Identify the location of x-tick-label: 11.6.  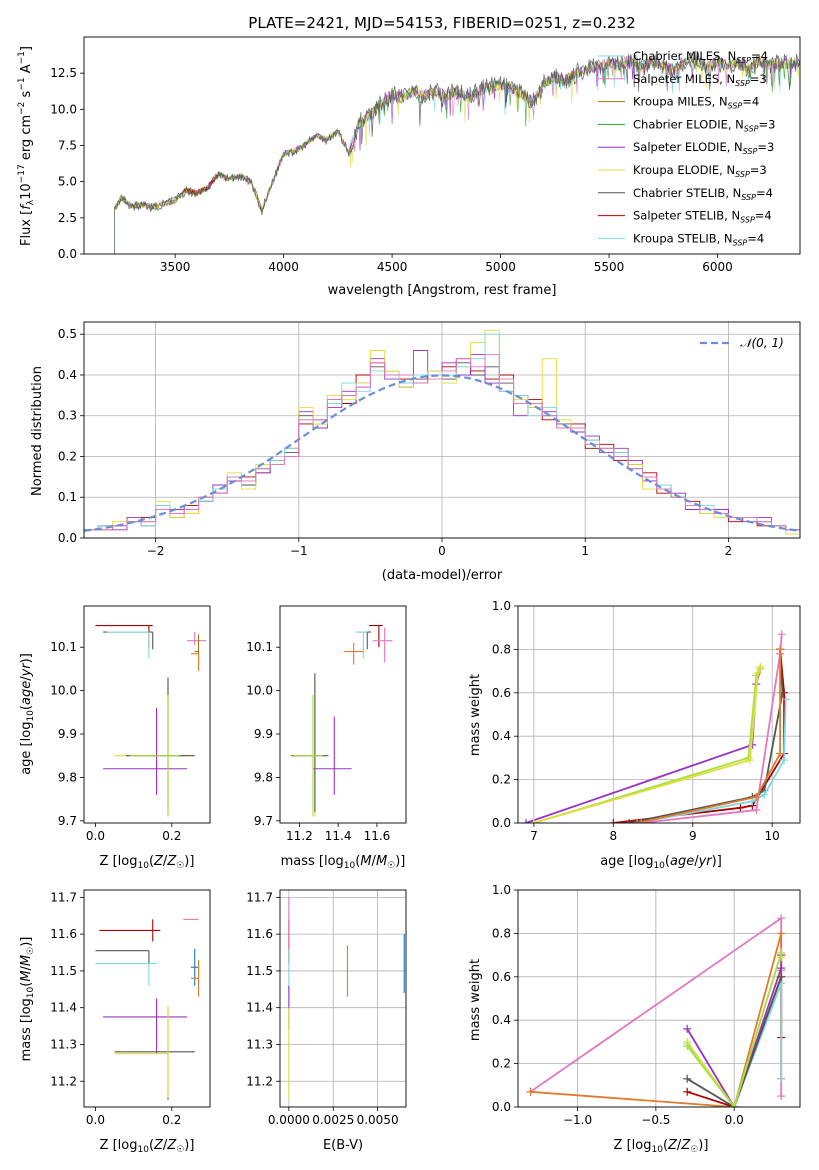
(377, 836).